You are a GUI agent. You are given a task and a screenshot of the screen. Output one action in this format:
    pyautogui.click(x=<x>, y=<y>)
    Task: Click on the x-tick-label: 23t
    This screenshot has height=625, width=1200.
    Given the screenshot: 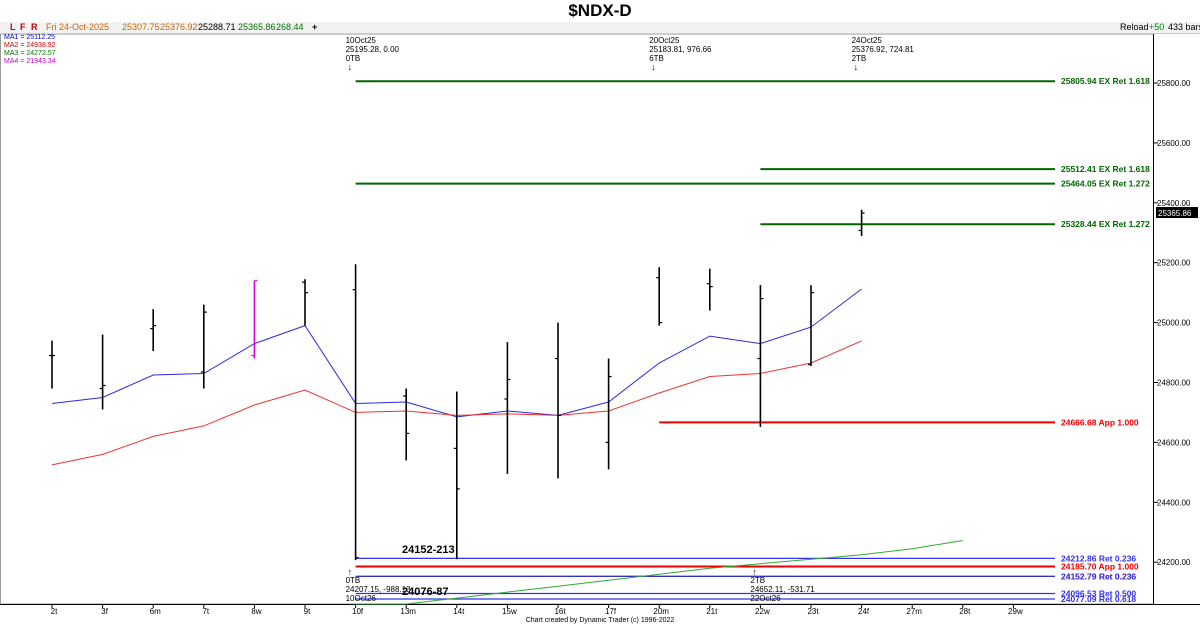 What is the action you would take?
    pyautogui.click(x=813, y=611)
    